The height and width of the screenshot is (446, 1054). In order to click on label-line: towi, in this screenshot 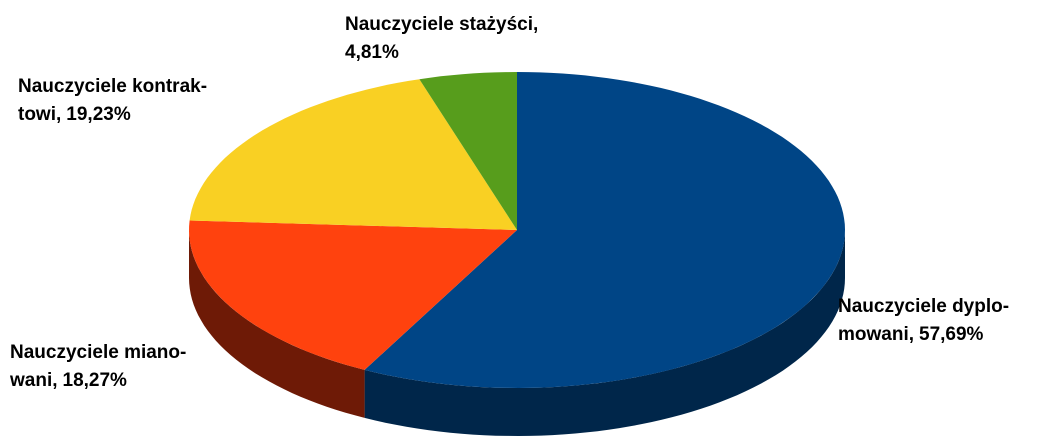, I will do `click(39, 114)`.